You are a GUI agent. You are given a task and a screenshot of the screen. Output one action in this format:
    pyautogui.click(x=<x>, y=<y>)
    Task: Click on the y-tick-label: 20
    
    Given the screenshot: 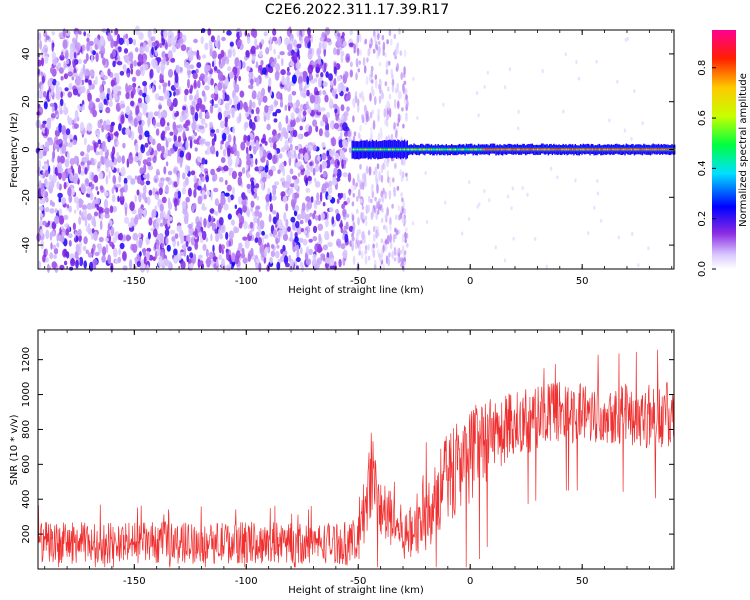 What is the action you would take?
    pyautogui.click(x=26, y=101)
    